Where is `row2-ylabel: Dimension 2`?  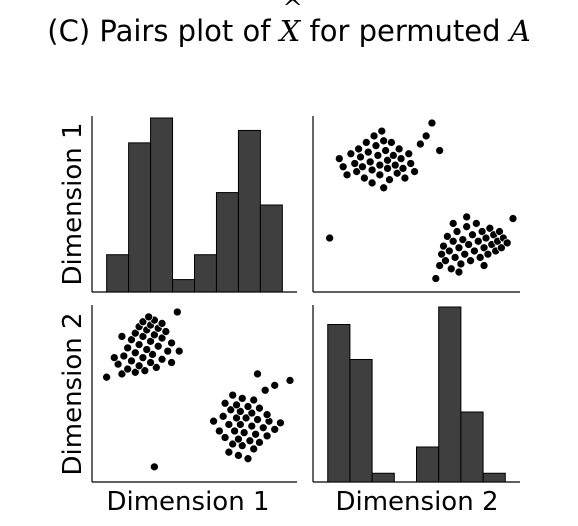 row2-ylabel: Dimension 2 is located at coordinates (73, 393).